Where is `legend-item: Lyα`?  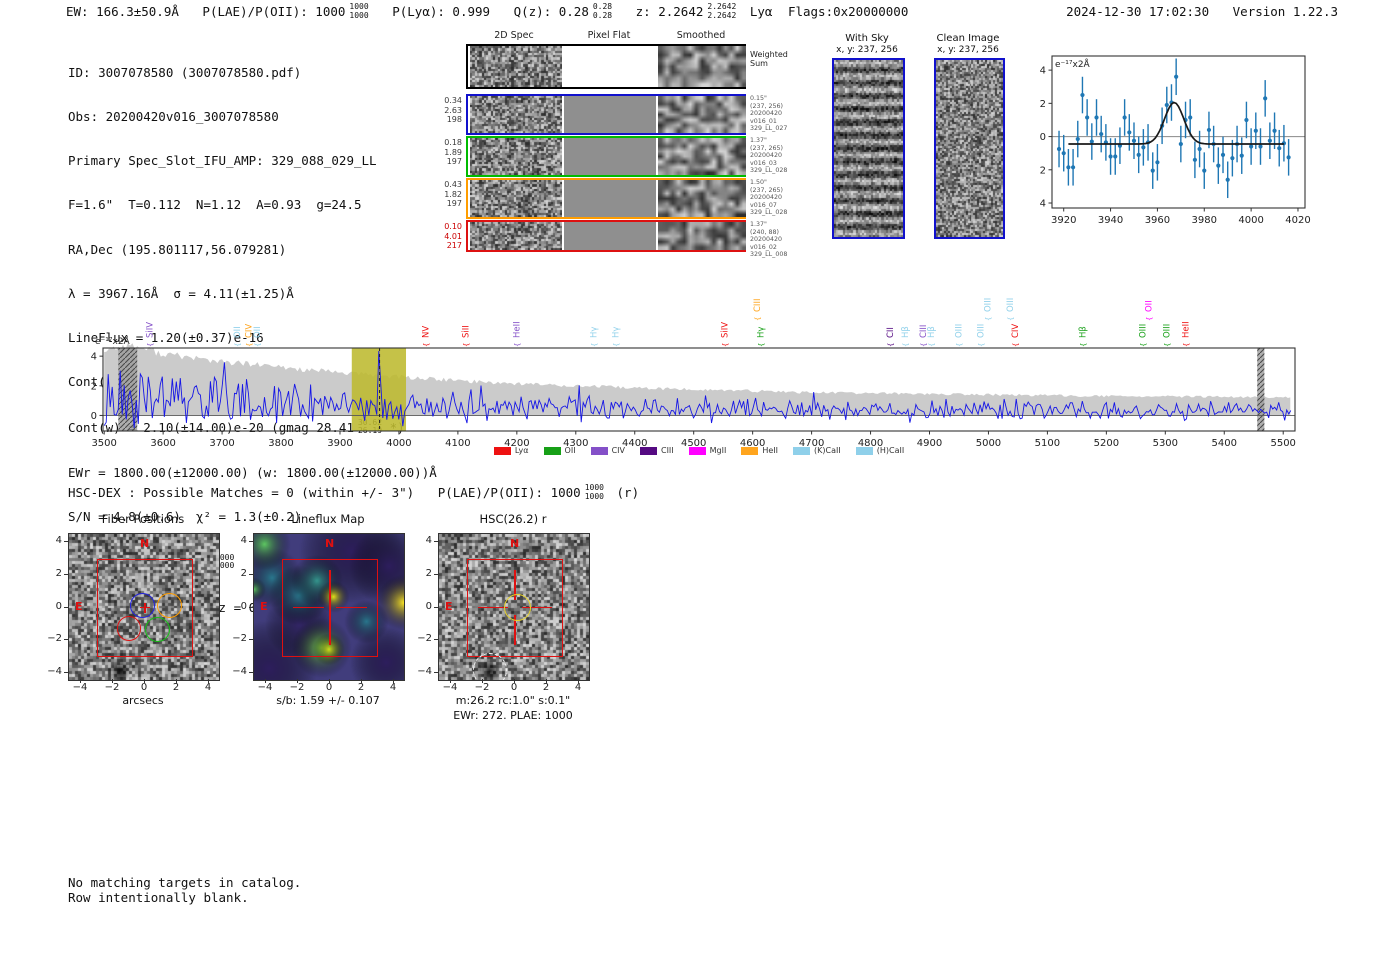
legend-item: Lyα is located at coordinates (511, 450).